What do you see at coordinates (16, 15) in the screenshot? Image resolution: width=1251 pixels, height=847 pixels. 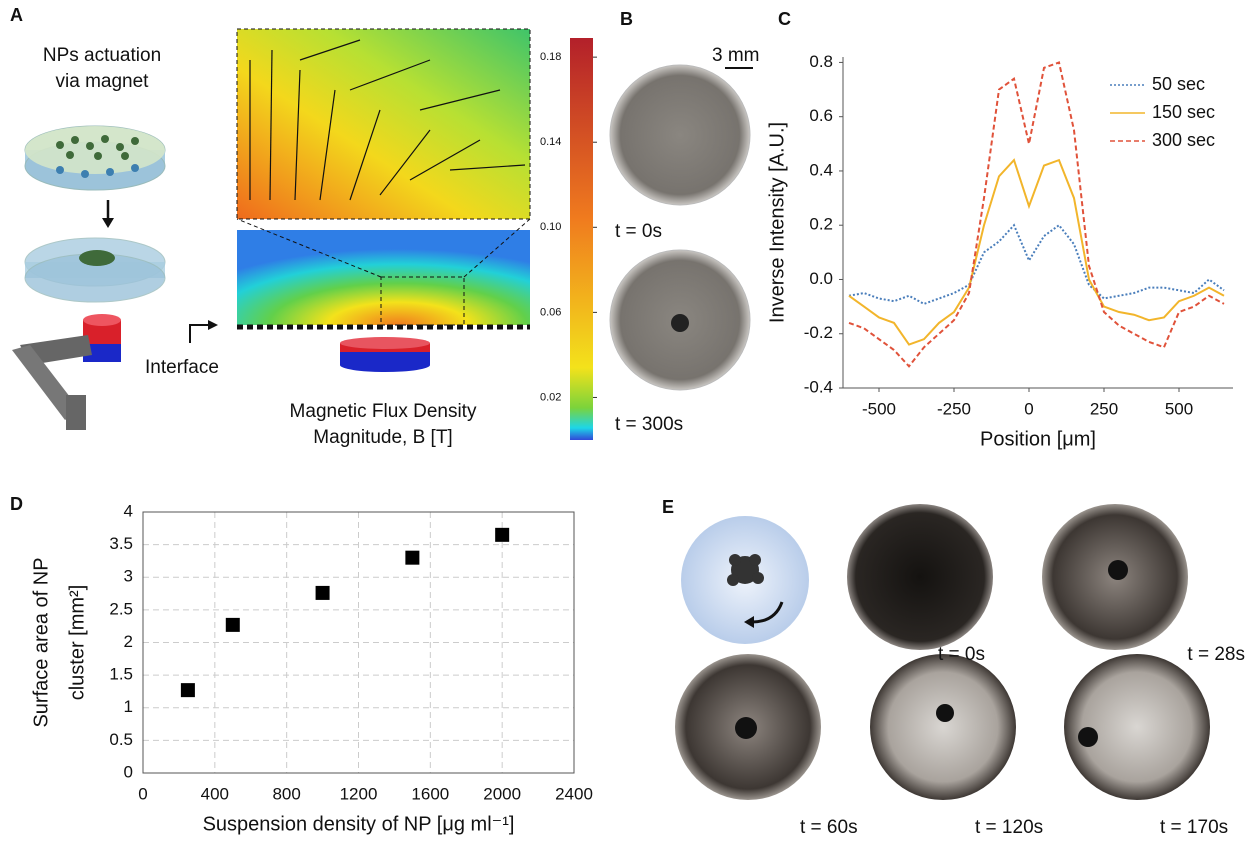 I see `panel-letter: A` at bounding box center [16, 15].